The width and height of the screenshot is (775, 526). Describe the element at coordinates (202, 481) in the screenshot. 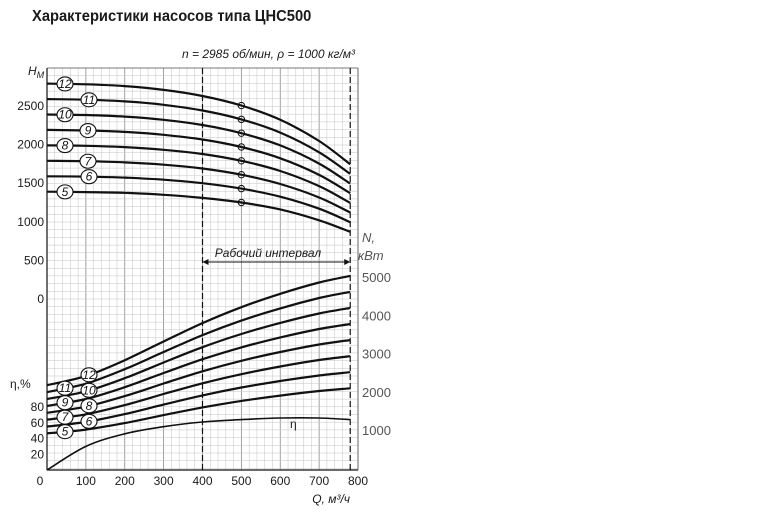

I see `x-axis-tick-400: 400` at that location.